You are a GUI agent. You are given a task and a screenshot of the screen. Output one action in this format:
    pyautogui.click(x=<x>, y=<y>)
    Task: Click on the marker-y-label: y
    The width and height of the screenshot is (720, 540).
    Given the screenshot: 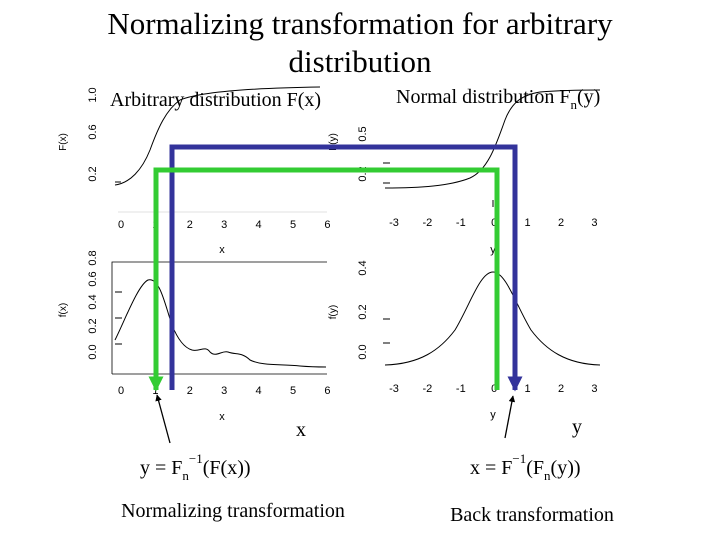 What is the action you would take?
    pyautogui.click(x=577, y=427)
    